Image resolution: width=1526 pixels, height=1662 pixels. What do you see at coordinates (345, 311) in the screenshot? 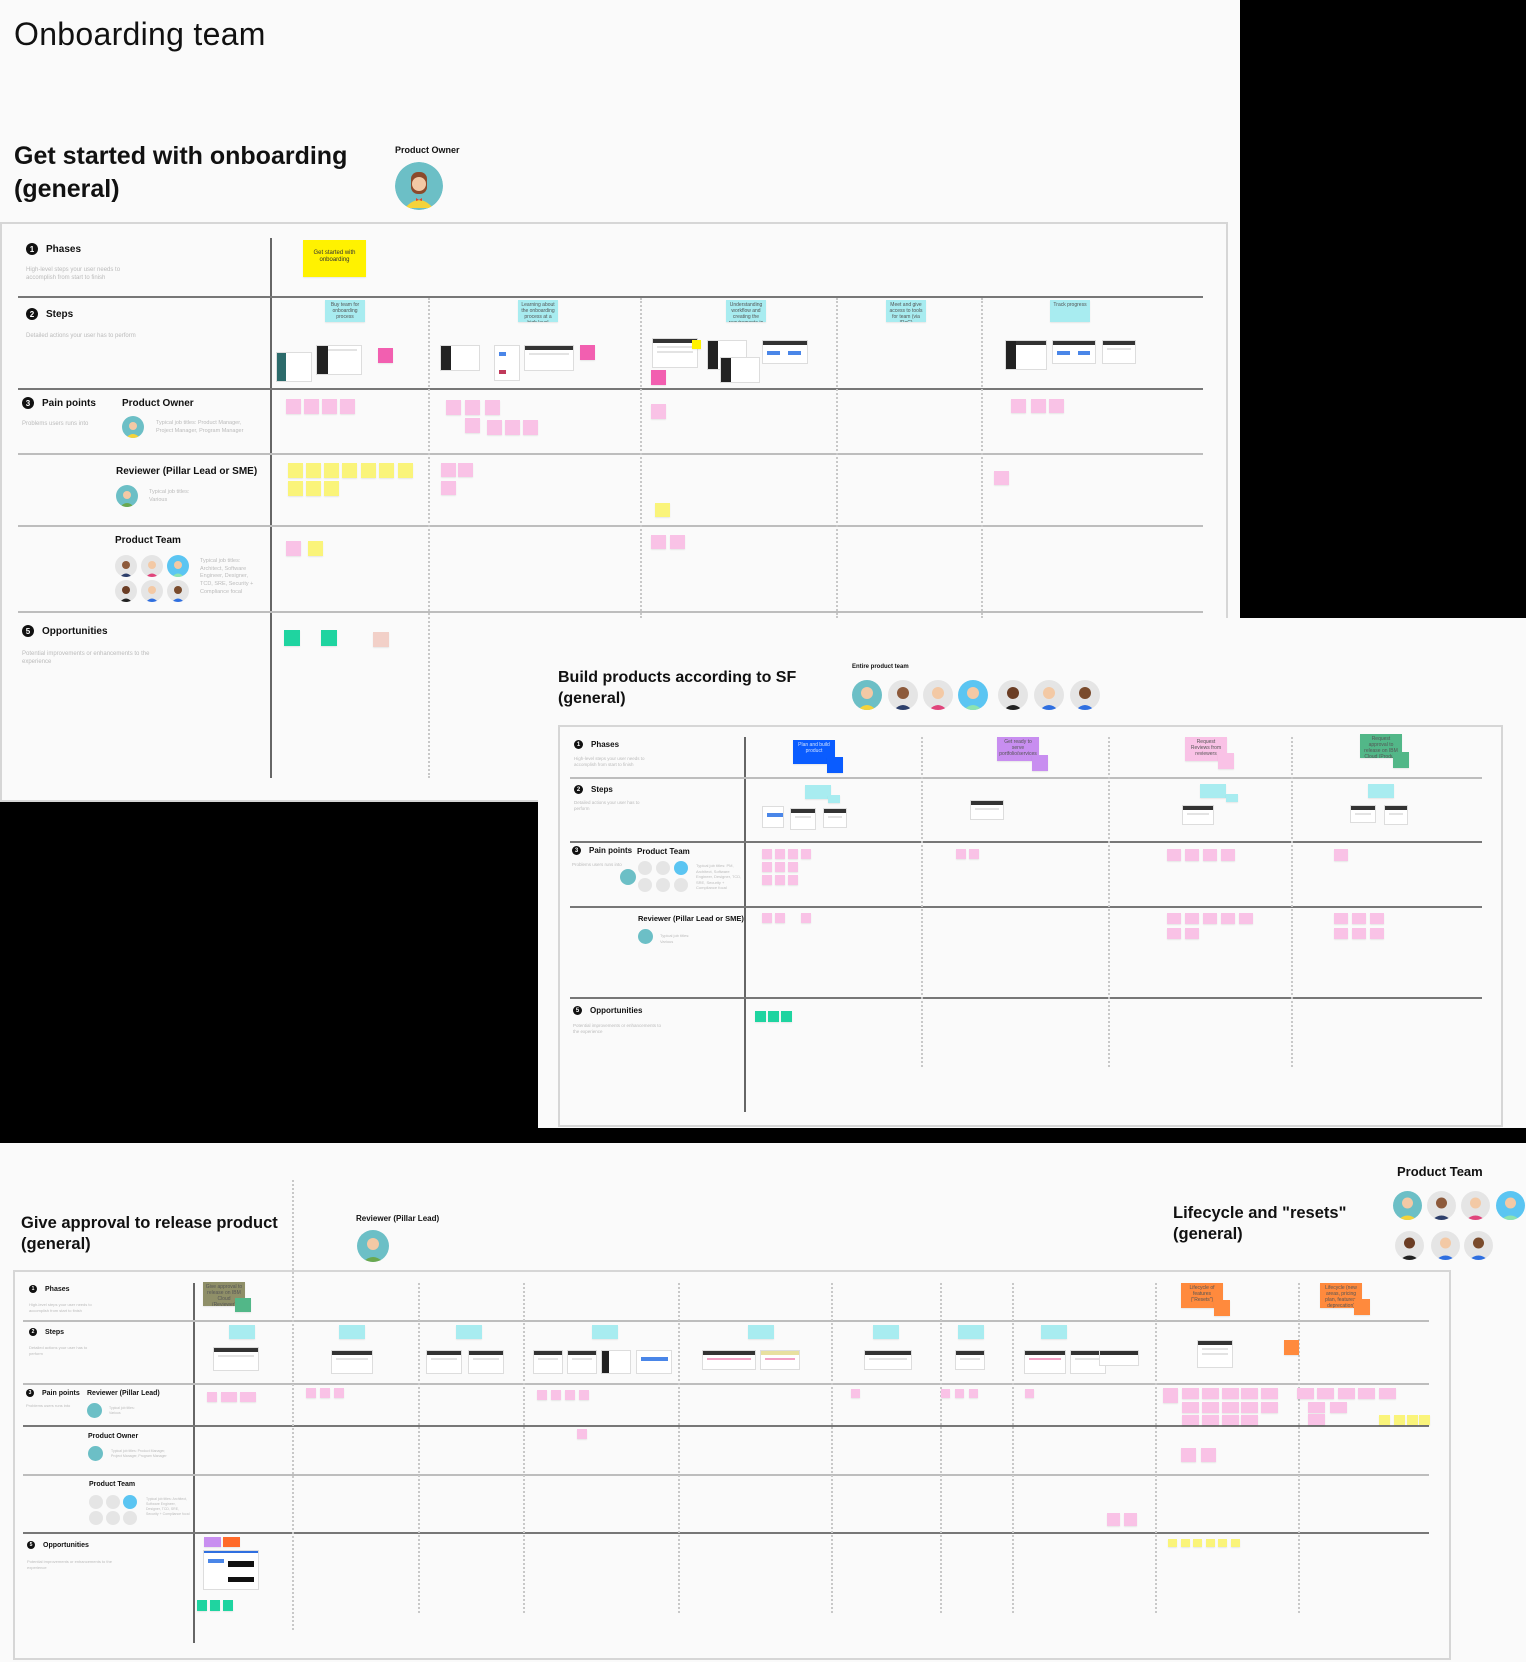
I see `step-note: Buy team for onboarding process` at bounding box center [345, 311].